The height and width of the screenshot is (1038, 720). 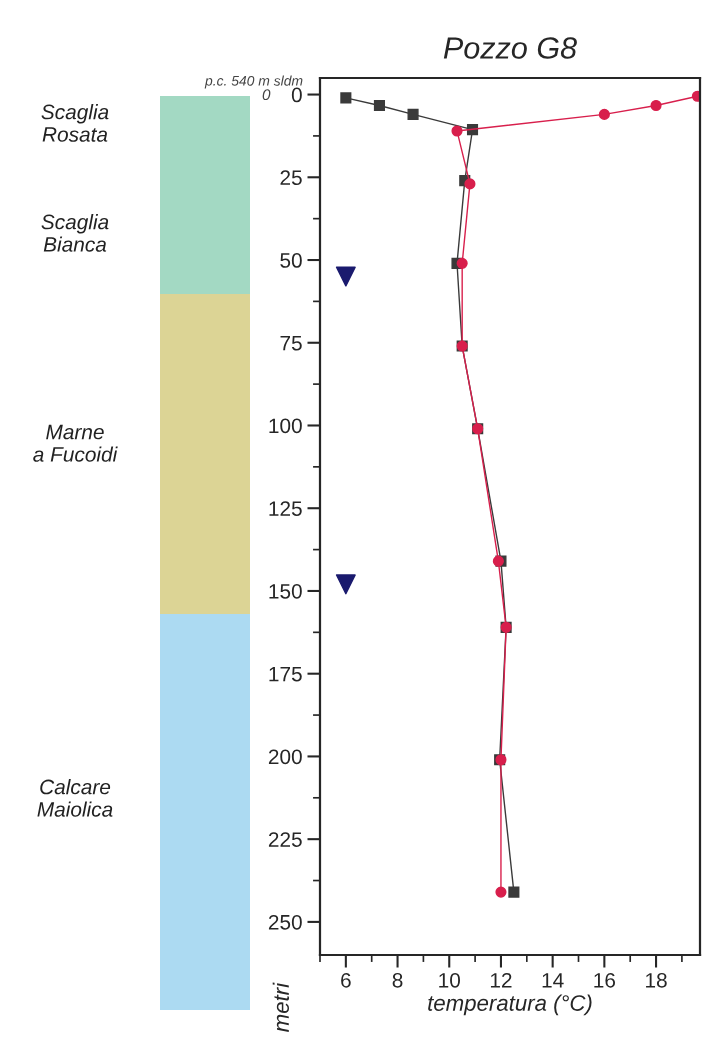 I want to click on y-tick-label: 75, so click(x=291, y=343).